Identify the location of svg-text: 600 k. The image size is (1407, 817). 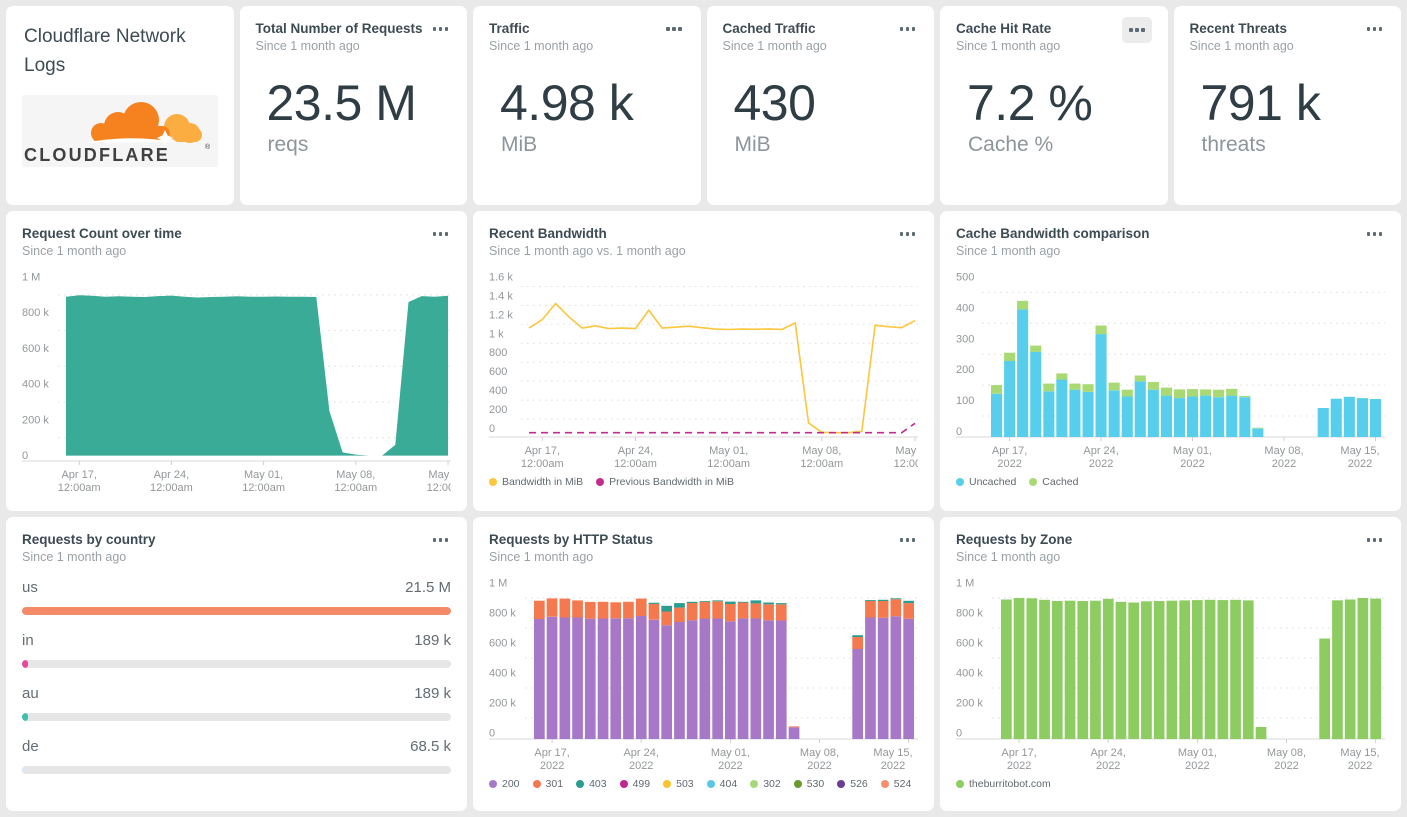
(35, 349).